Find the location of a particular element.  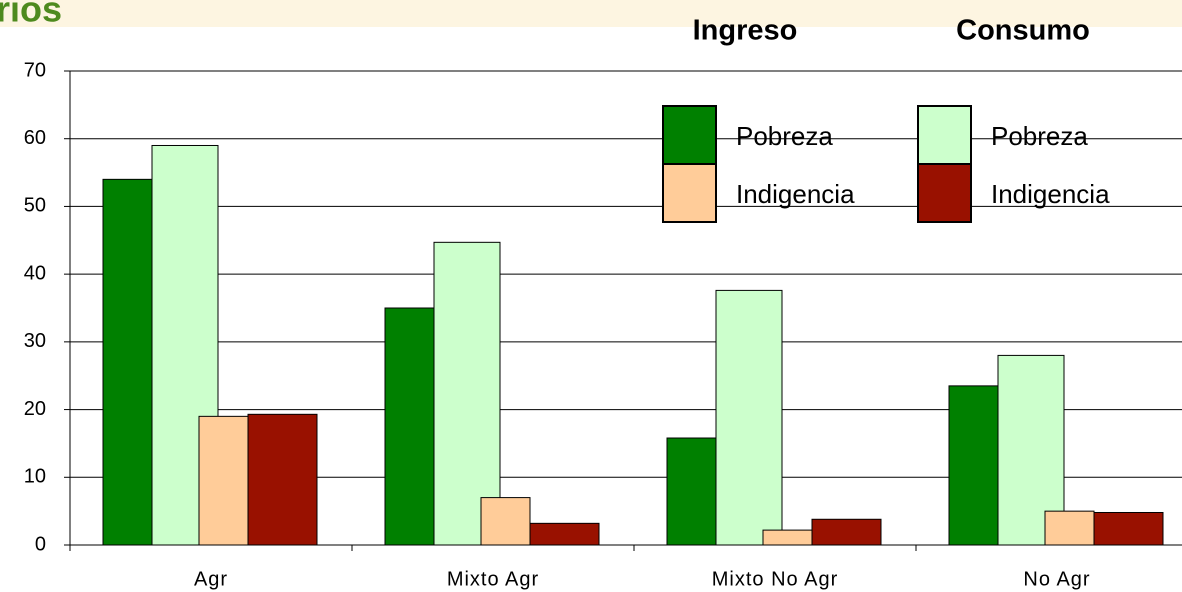

x-tick-label: Mixto No Agr is located at coordinates (775, 579).